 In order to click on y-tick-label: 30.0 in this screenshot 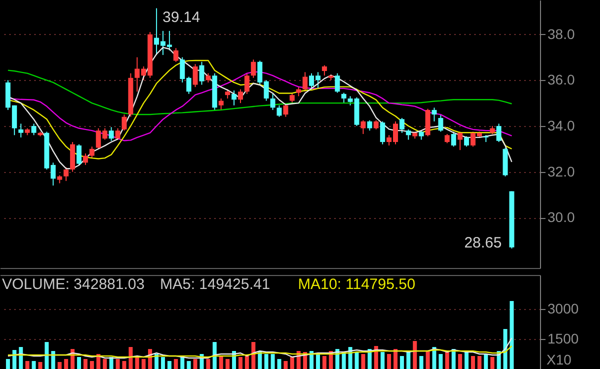, I will do `click(561, 217)`.